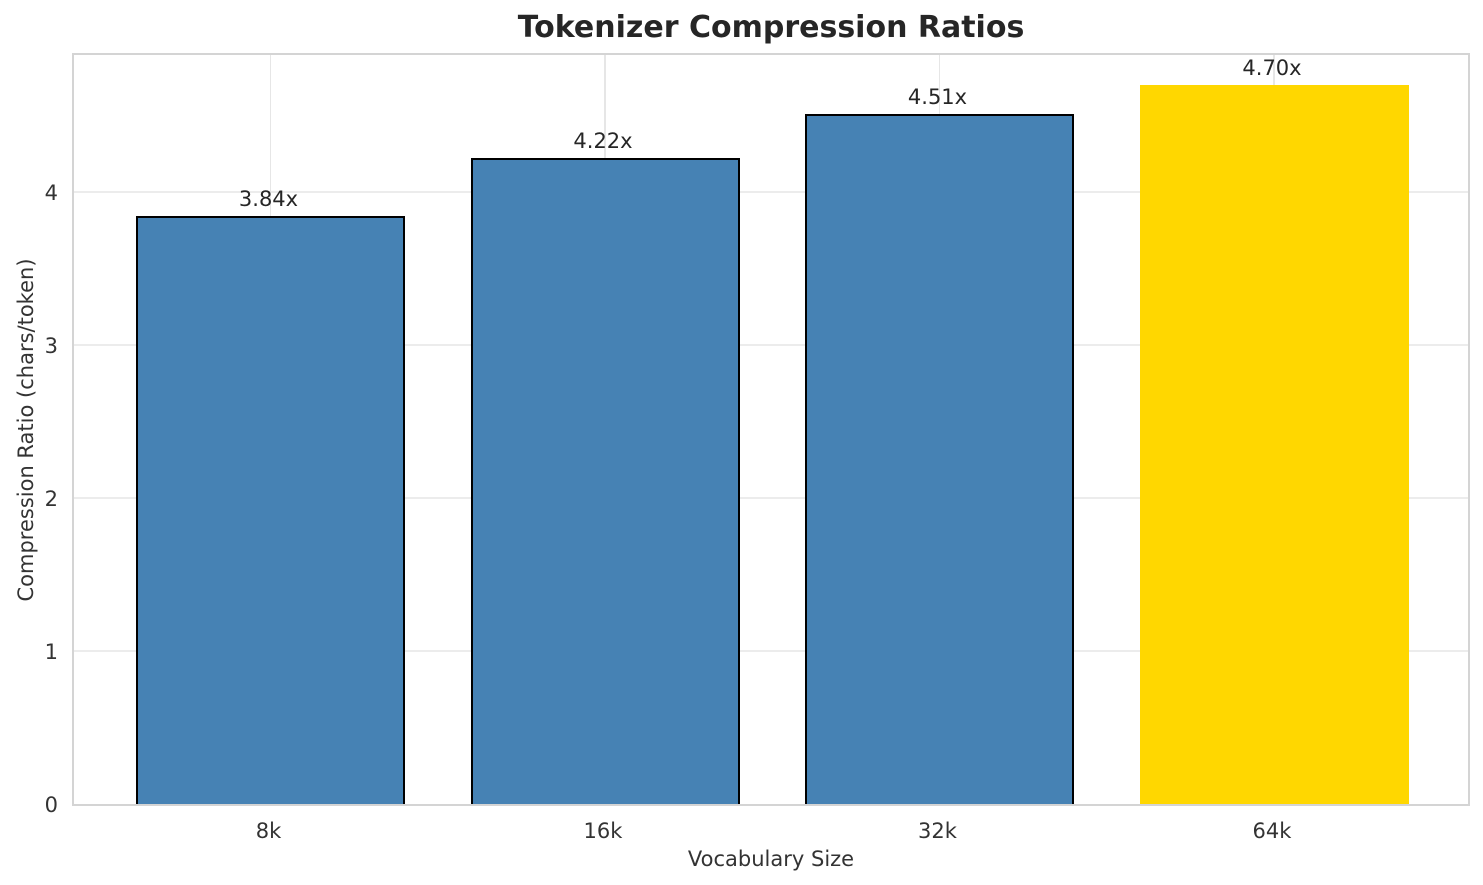  I want to click on bar-value-label-32k: 4.51x, so click(937, 96).